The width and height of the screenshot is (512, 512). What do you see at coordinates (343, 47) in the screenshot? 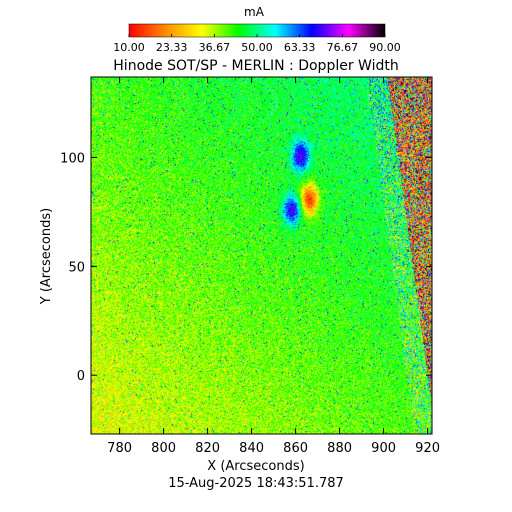
I see `colorbar-tick-label: 76.67` at bounding box center [343, 47].